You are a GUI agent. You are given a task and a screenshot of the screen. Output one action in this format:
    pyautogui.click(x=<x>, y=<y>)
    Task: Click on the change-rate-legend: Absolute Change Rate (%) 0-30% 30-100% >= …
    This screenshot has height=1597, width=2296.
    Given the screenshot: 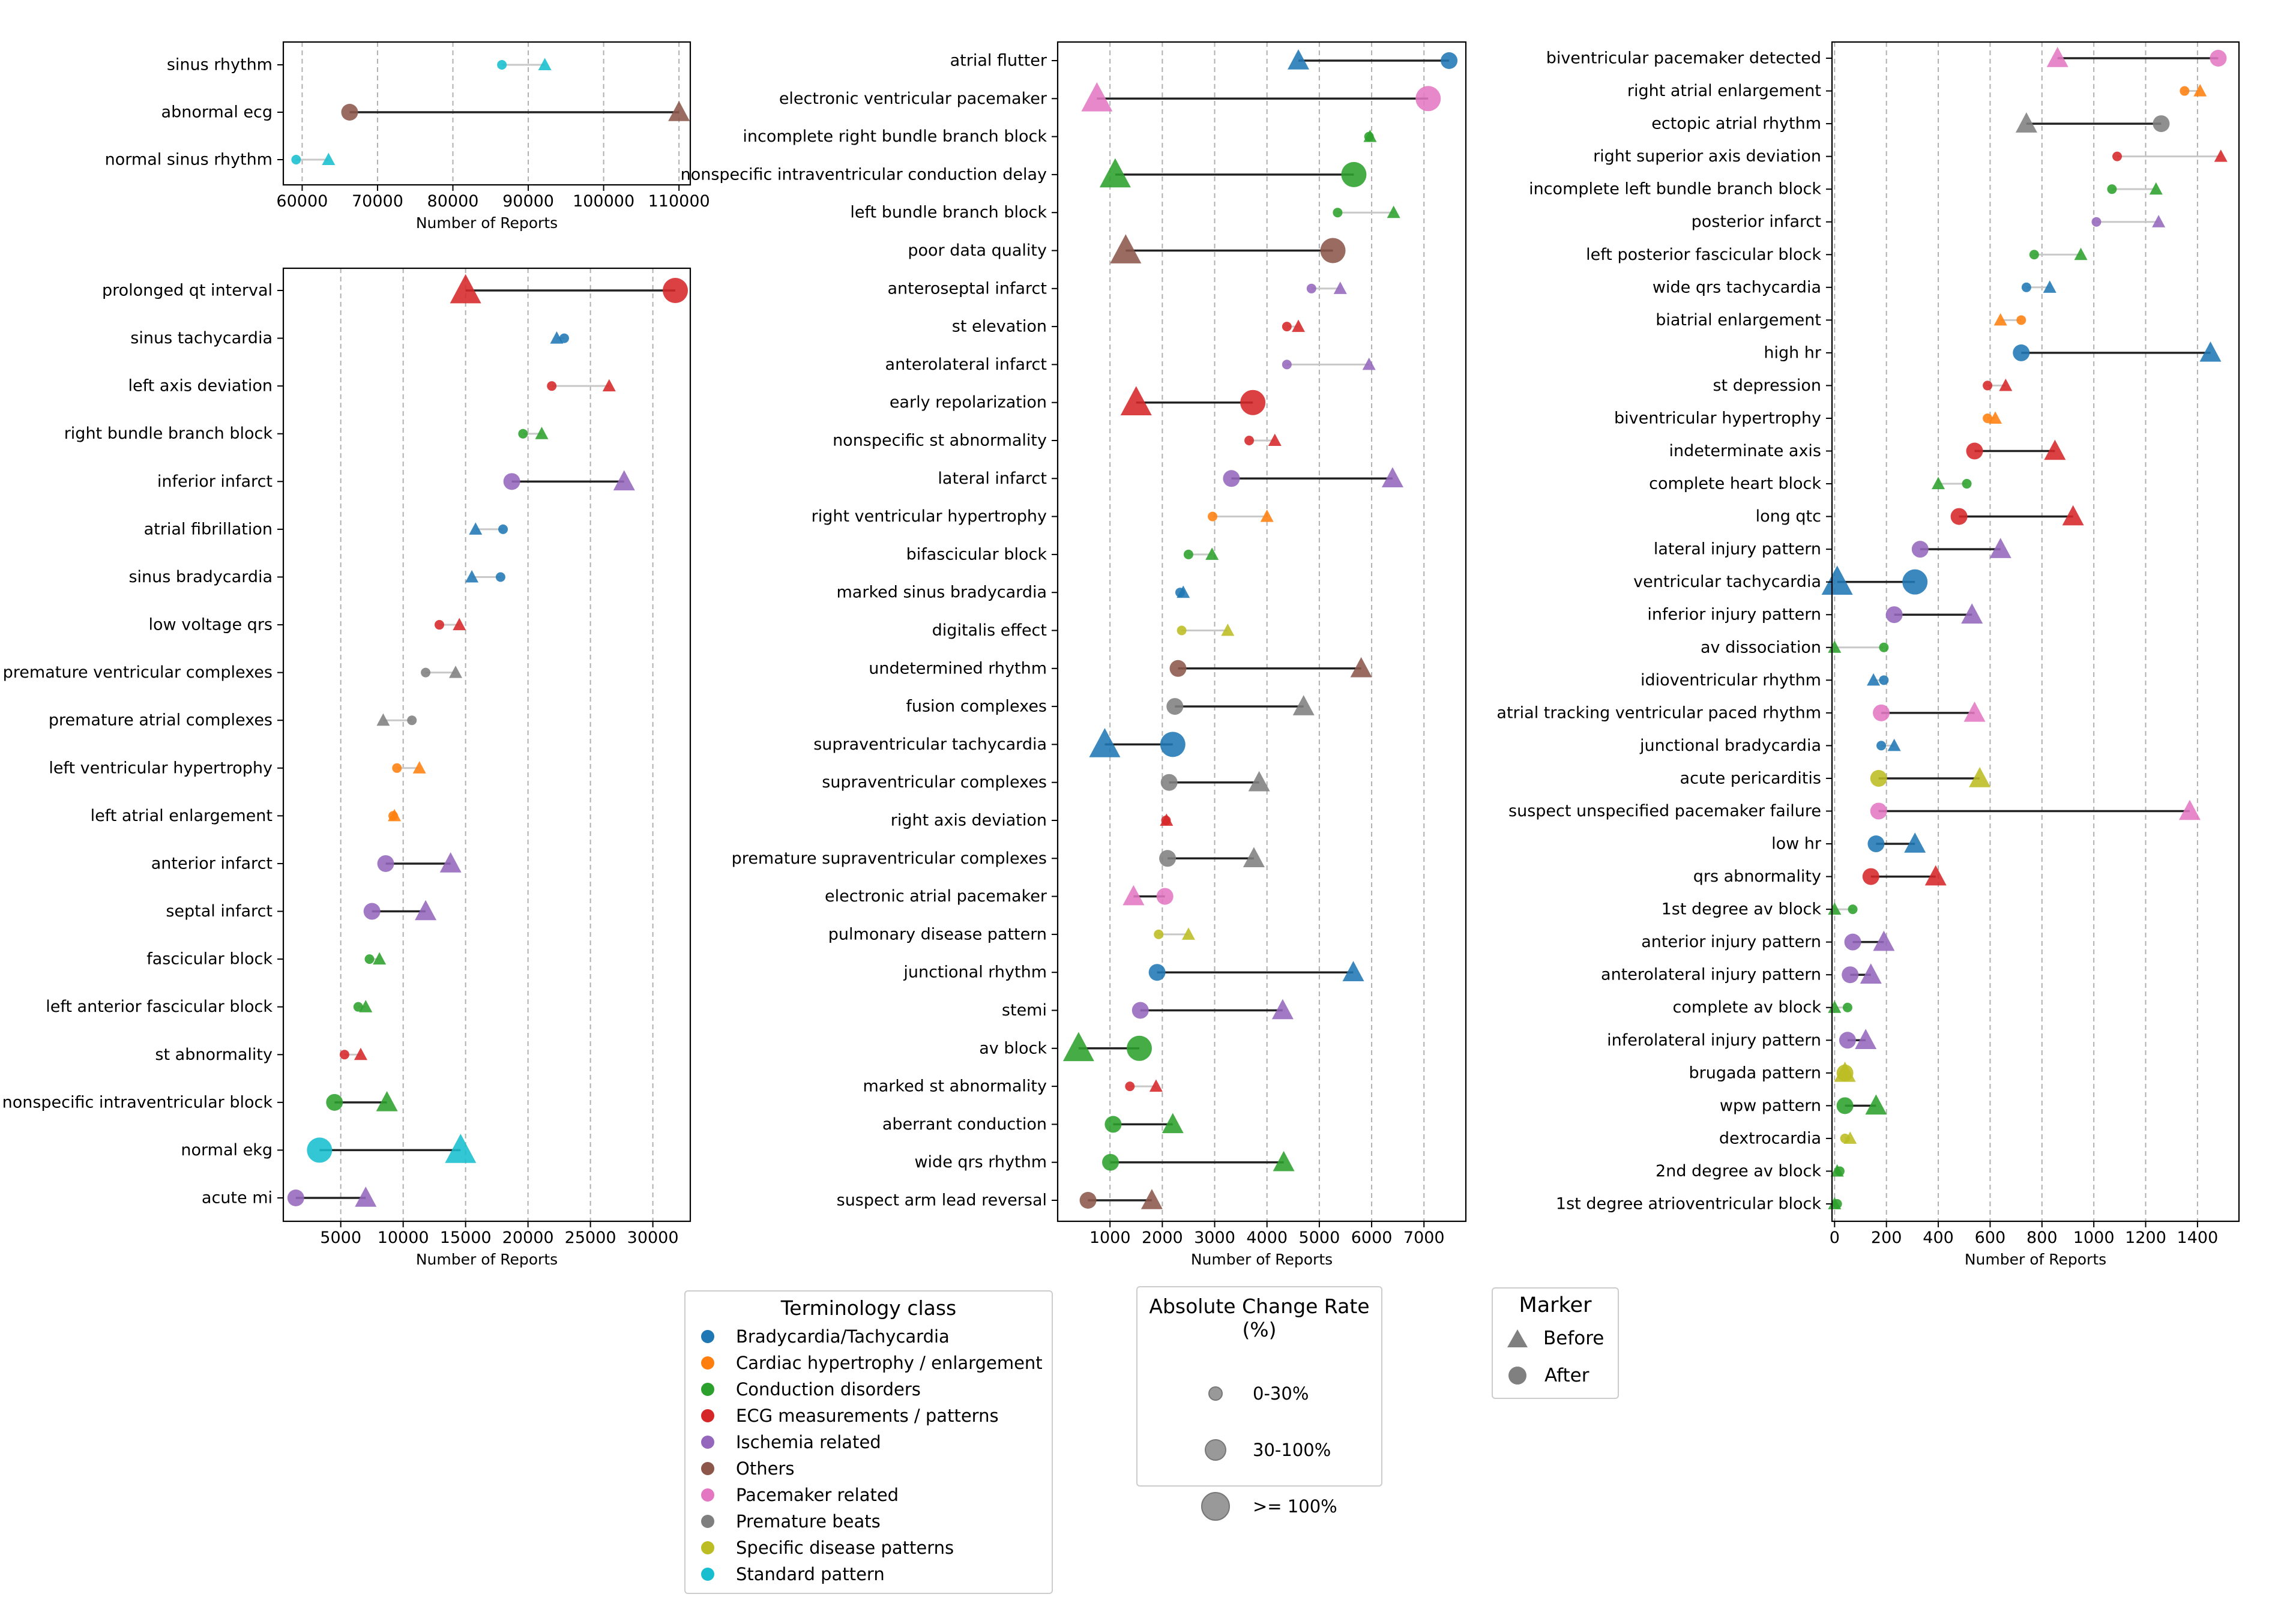 What is the action you would take?
    pyautogui.click(x=1259, y=1403)
    